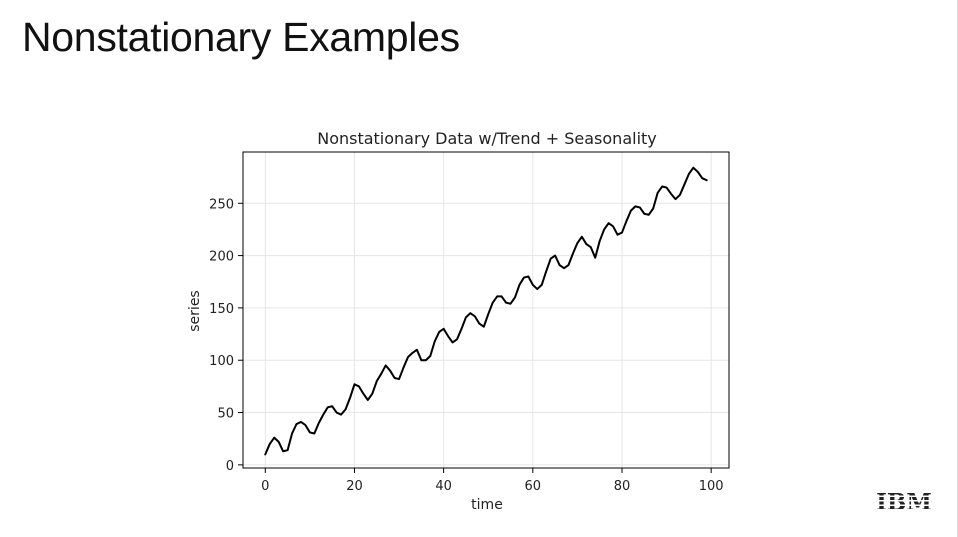 Image resolution: width=958 pixels, height=537 pixels. I want to click on y-axis-label: series, so click(195, 310).